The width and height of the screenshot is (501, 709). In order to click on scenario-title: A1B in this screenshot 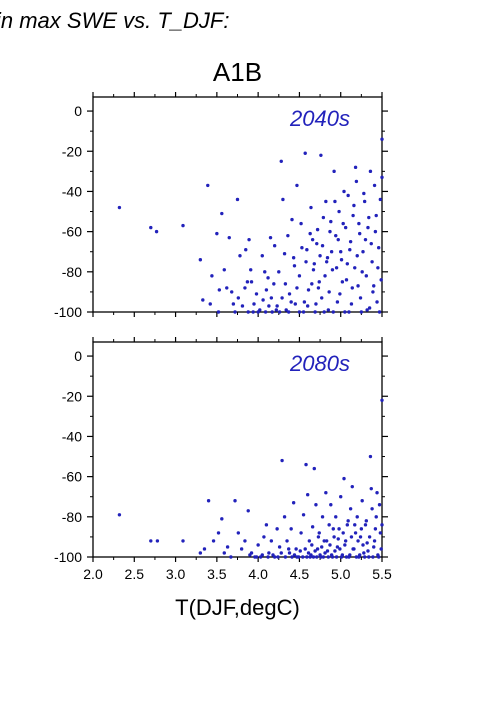, I will do `click(237, 72)`.